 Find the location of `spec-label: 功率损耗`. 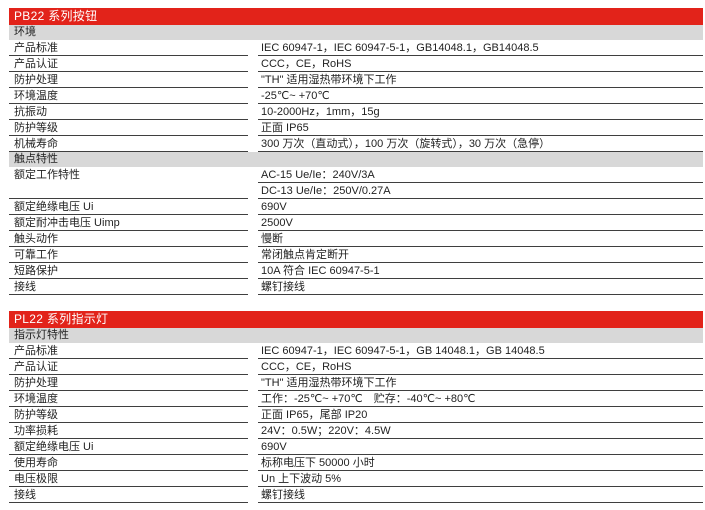

spec-label: 功率损耗 is located at coordinates (128, 431).